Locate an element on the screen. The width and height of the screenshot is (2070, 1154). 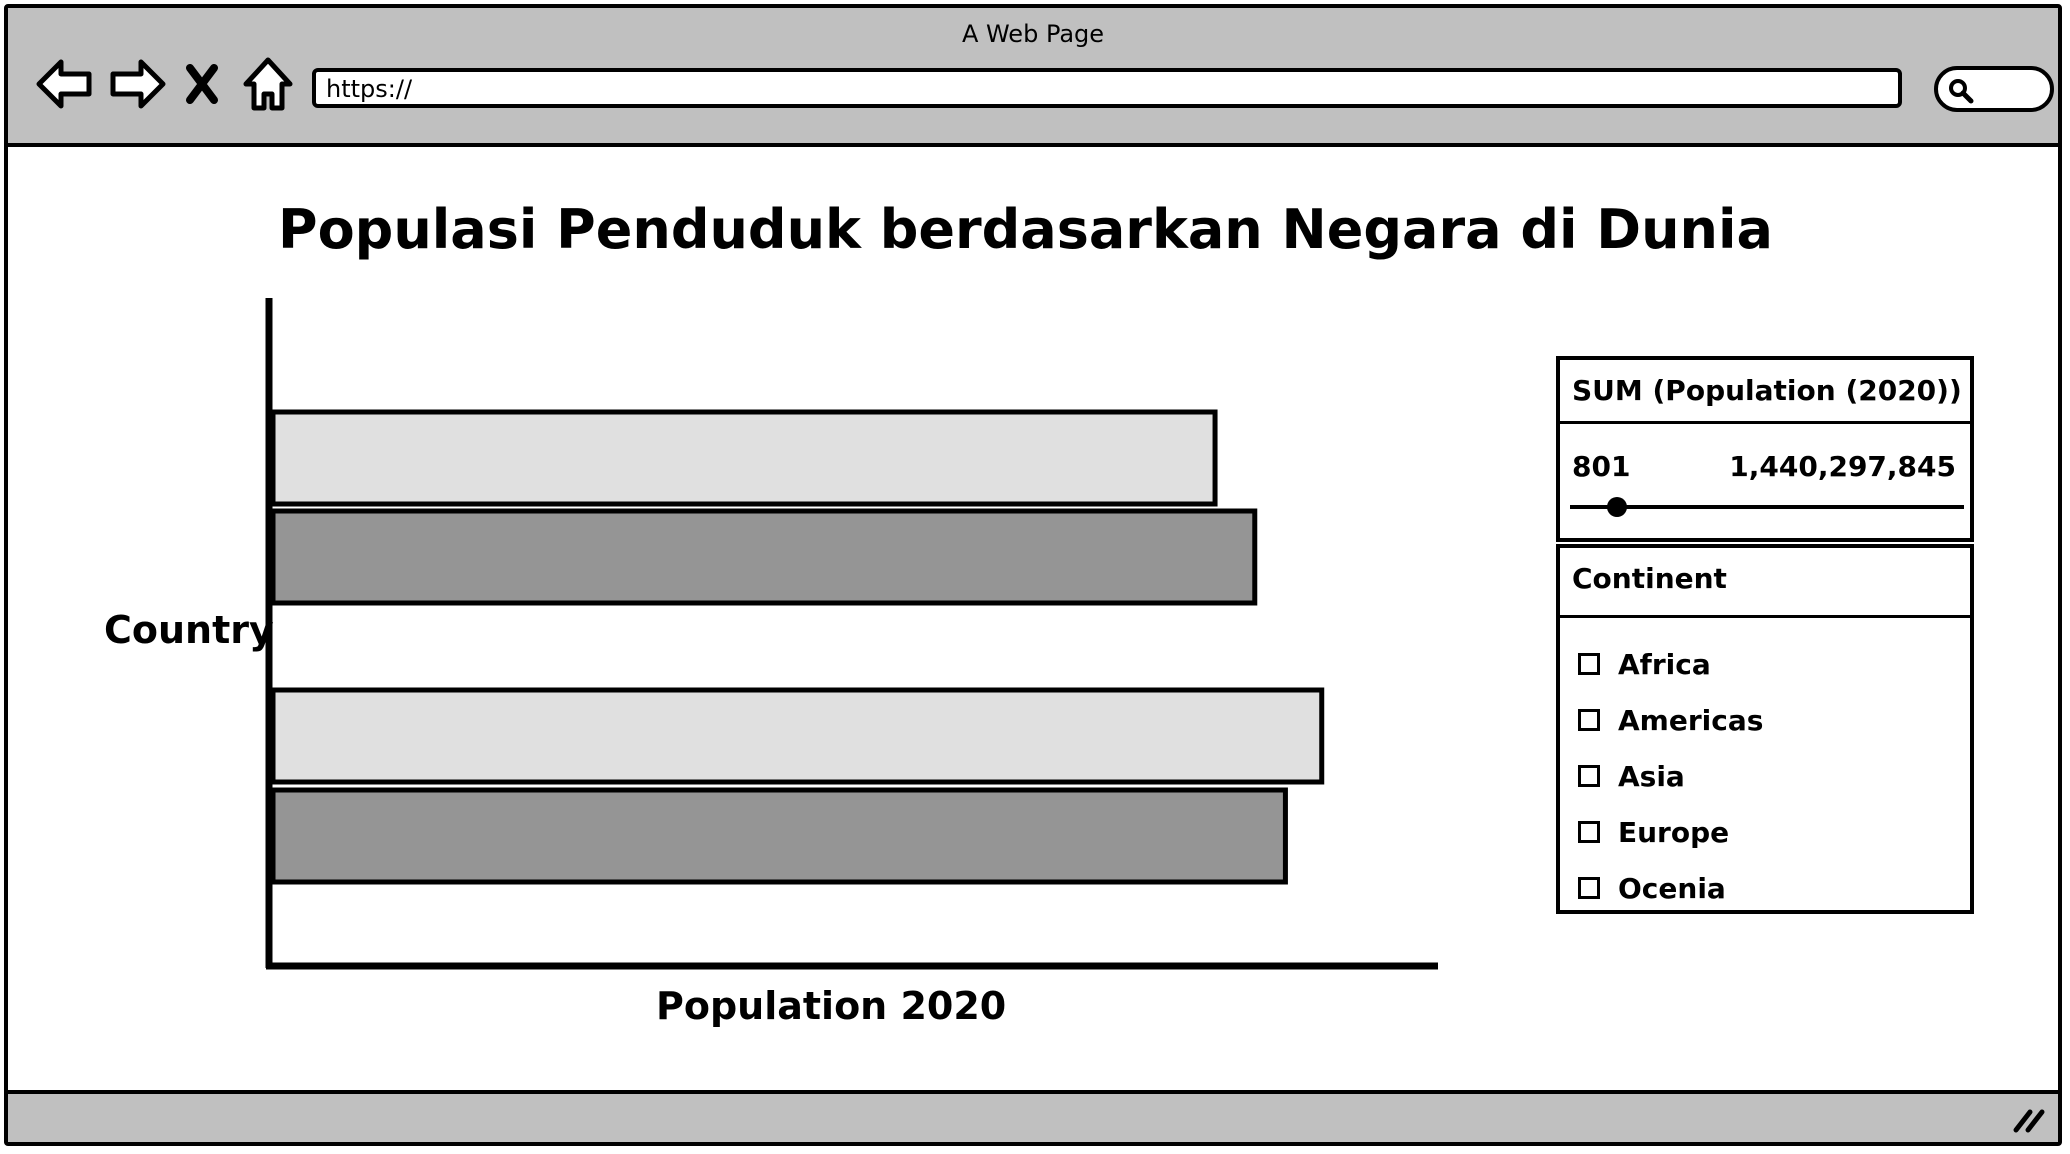
home-icon is located at coordinates (268, 84).